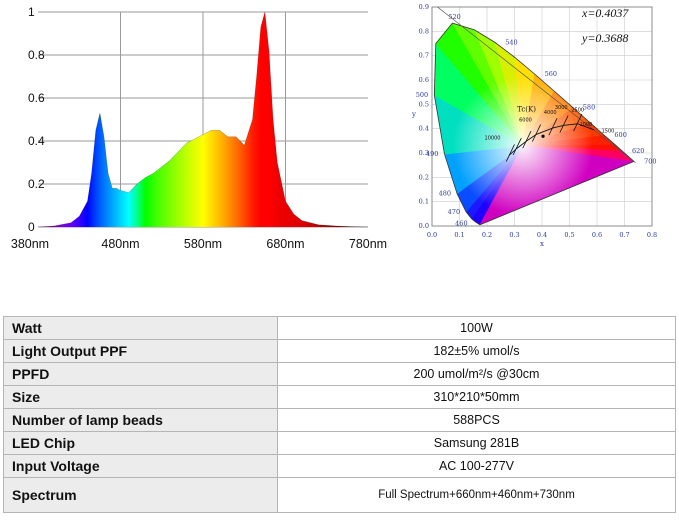 The height and width of the screenshot is (531, 679). What do you see at coordinates (424, 226) in the screenshot?
I see `y-tick-label: 0.0` at bounding box center [424, 226].